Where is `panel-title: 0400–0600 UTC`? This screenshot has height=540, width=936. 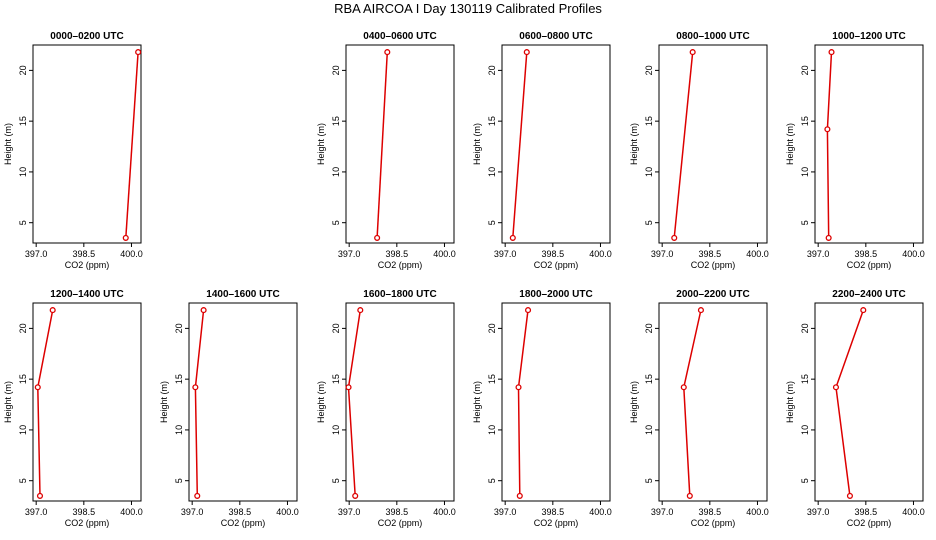
panel-title: 0400–0600 UTC is located at coordinates (399, 36).